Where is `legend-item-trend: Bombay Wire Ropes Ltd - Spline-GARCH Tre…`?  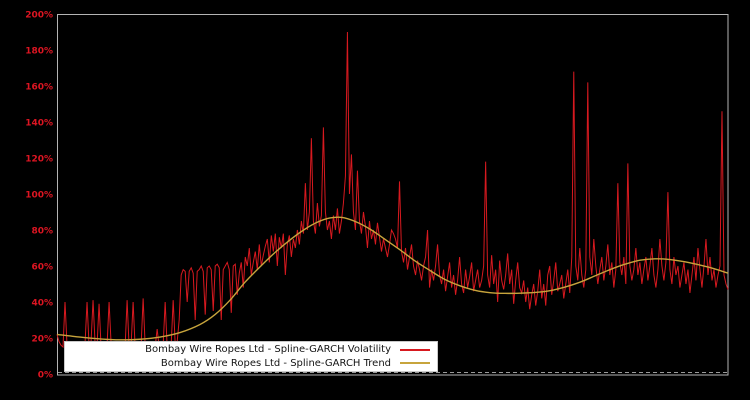
legend-item-trend: Bombay Wire Ropes Ltd - Spline-GARCH Tre… is located at coordinates (248, 364).